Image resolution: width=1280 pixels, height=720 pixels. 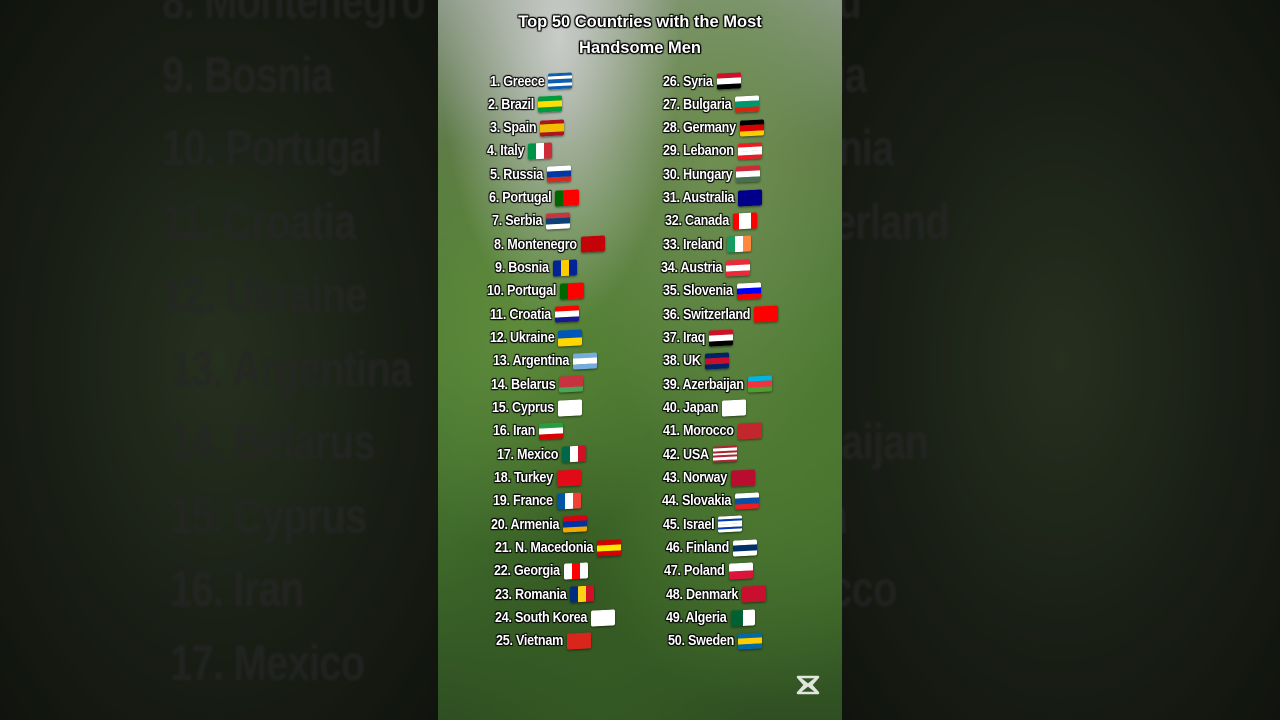 What do you see at coordinates (544, 641) in the screenshot?
I see `country-list-item: 25. Vietnam` at bounding box center [544, 641].